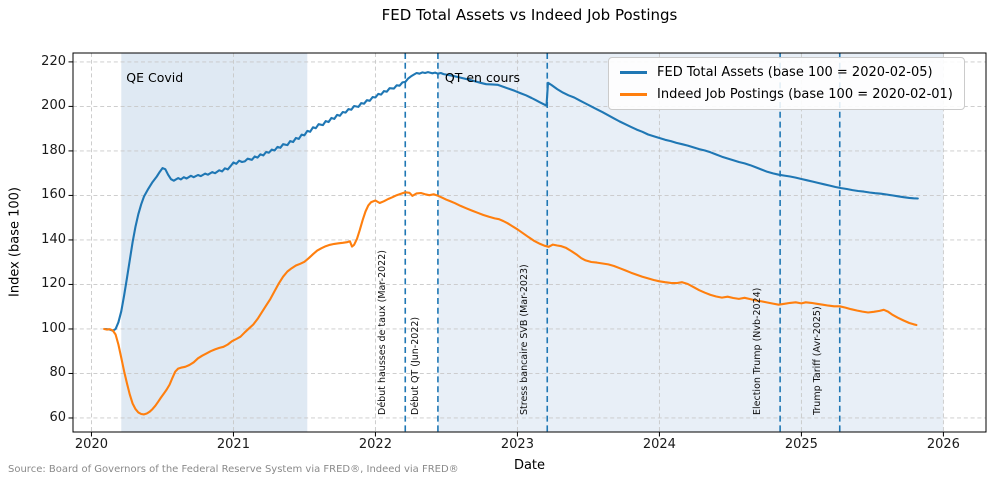 This screenshot has width=994, height=488. Describe the element at coordinates (517, 444) in the screenshot. I see `x-tick-label: 2023` at that location.